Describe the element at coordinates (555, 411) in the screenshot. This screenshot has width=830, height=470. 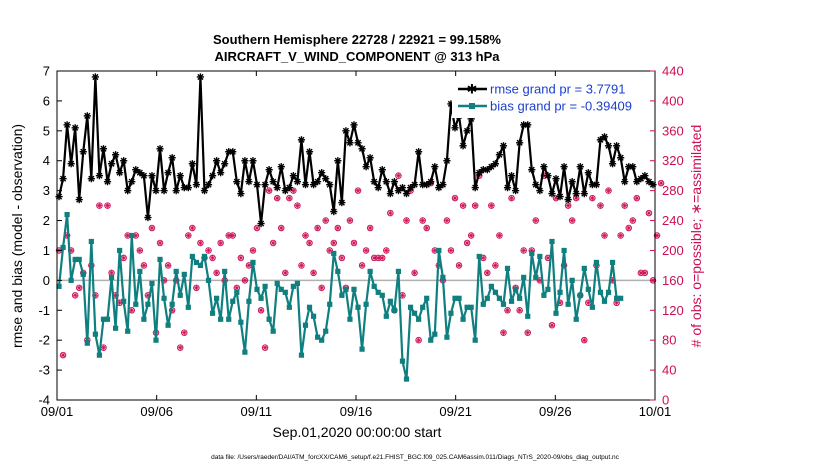
I see `x-tick-label: 09/26` at that location.